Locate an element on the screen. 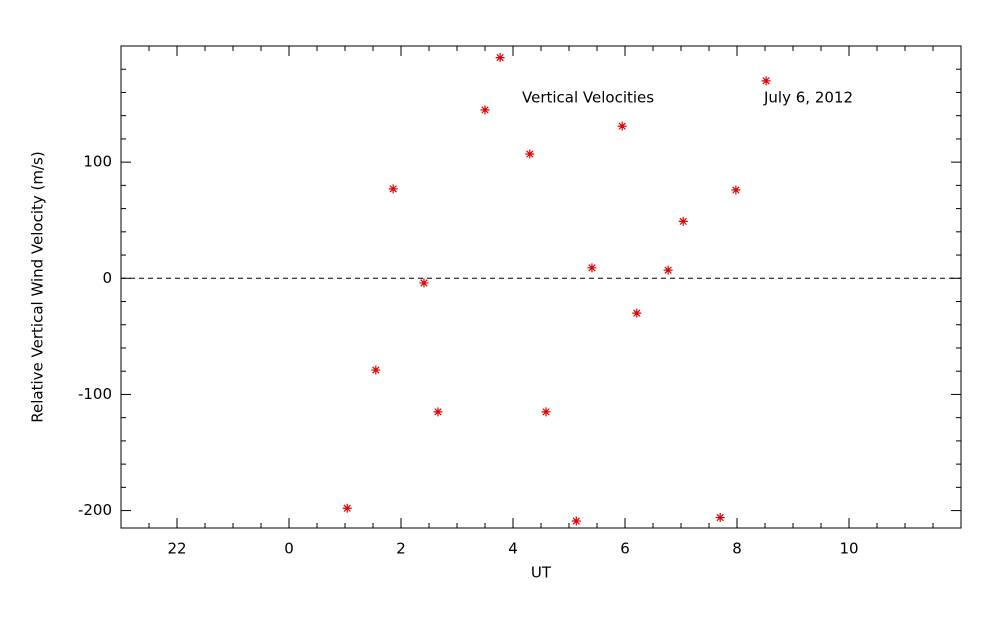  x-tick-label: 8 is located at coordinates (737, 549).